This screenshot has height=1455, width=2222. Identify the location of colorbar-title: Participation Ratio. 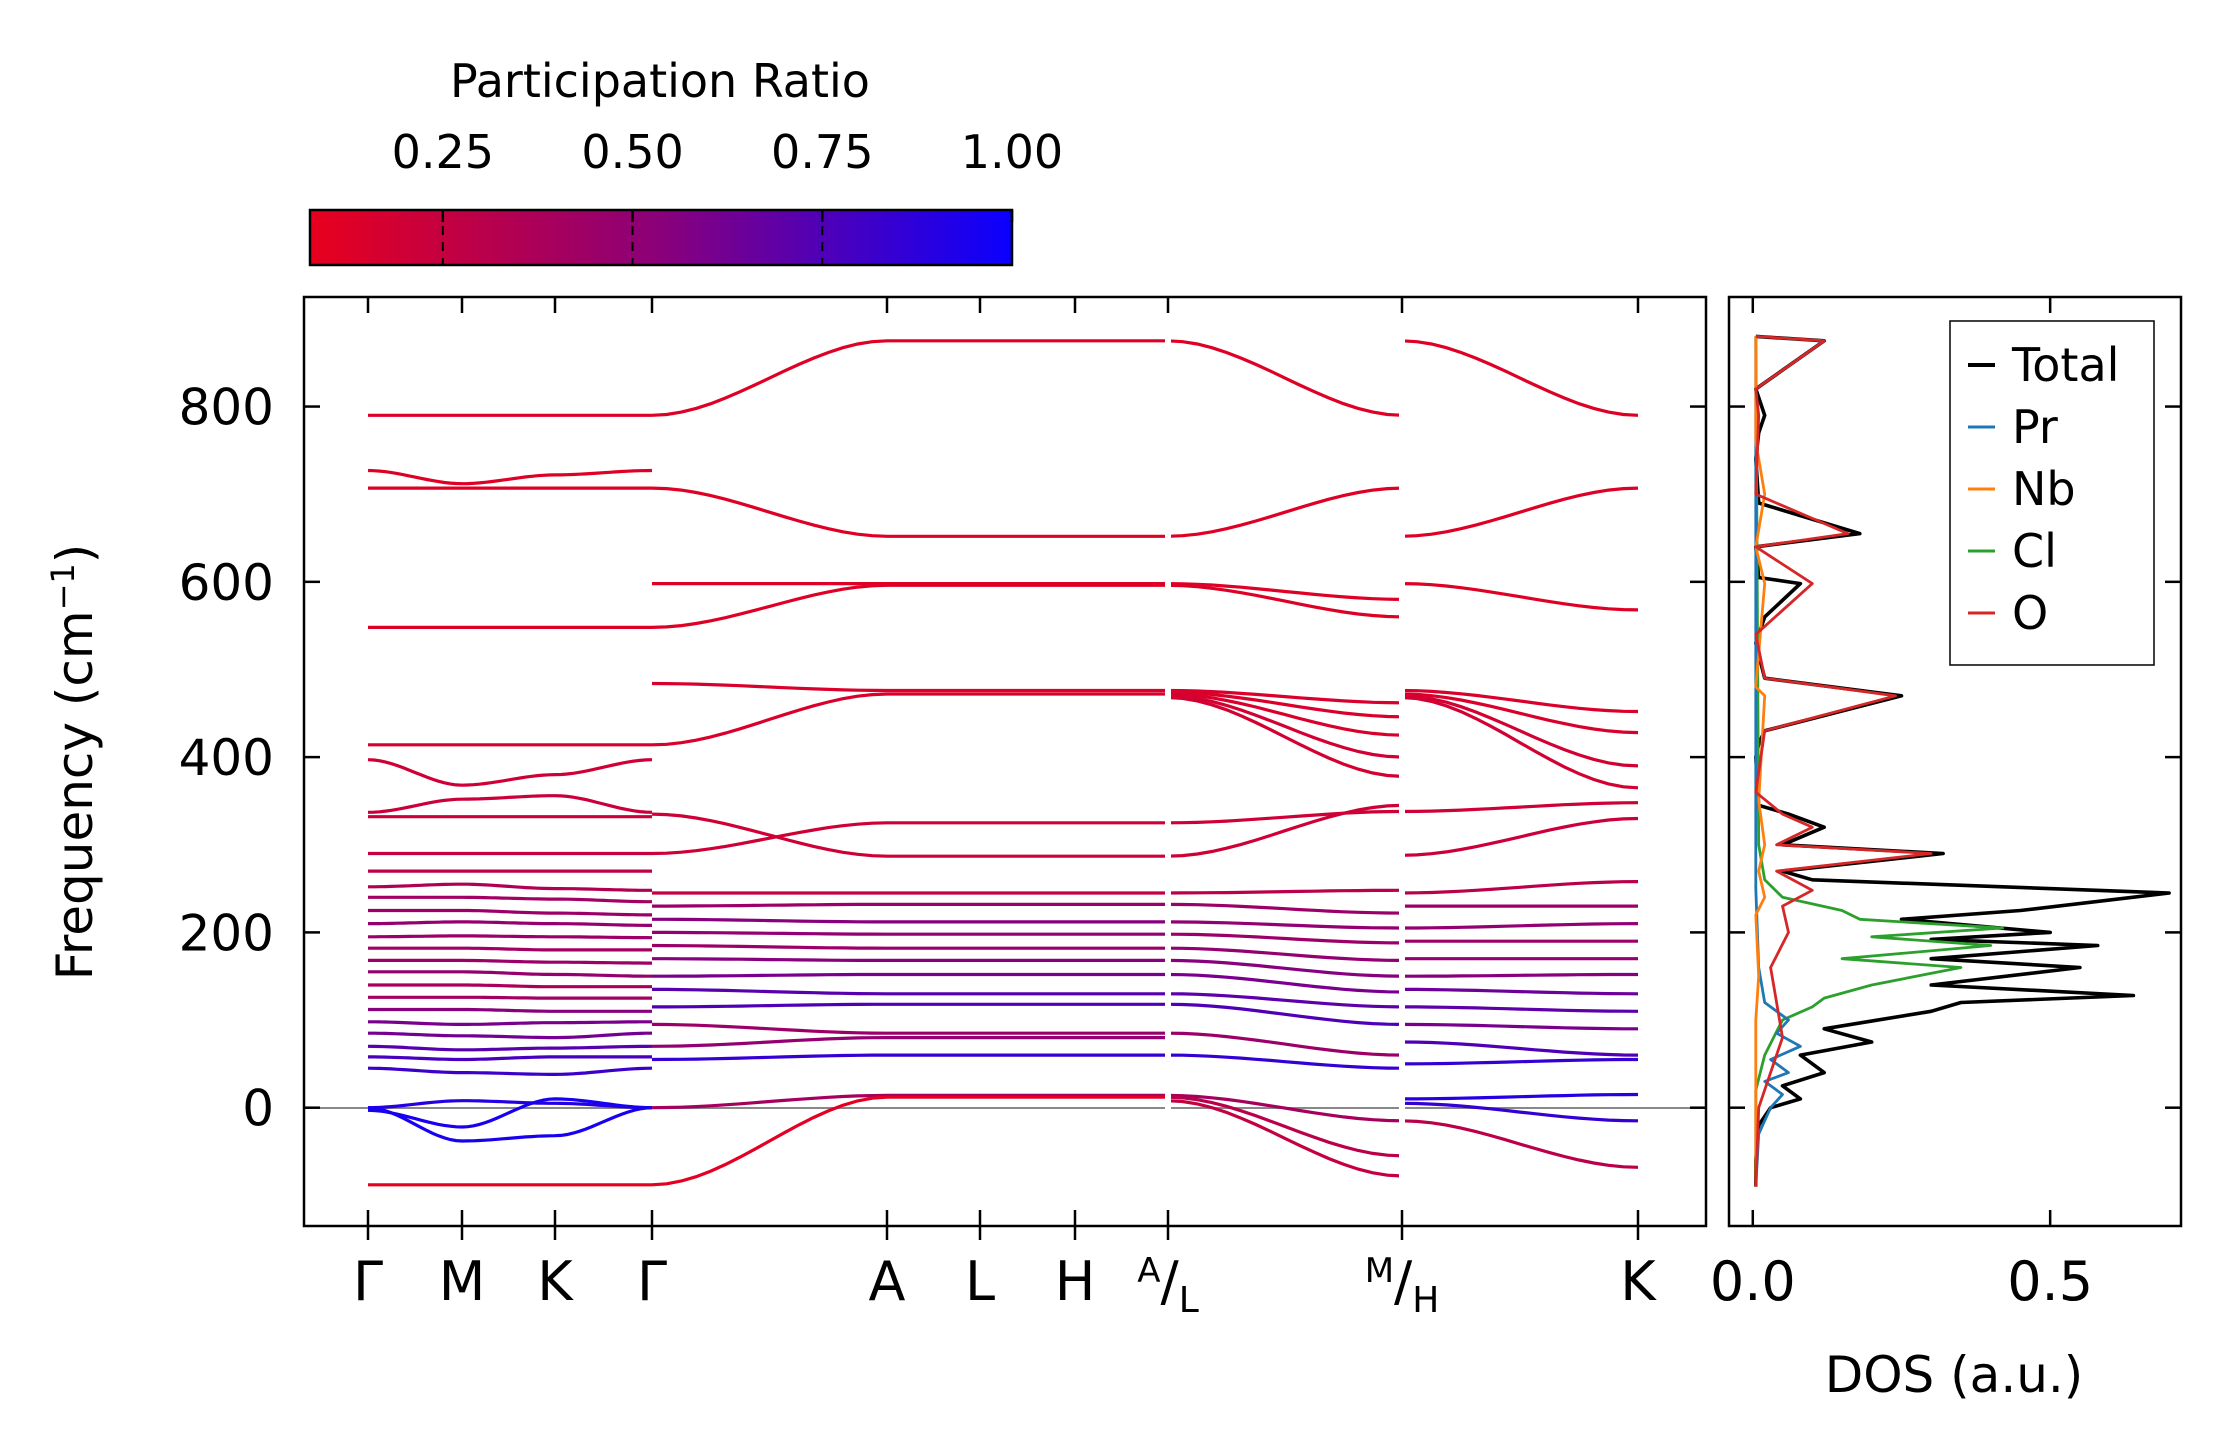
(660, 81).